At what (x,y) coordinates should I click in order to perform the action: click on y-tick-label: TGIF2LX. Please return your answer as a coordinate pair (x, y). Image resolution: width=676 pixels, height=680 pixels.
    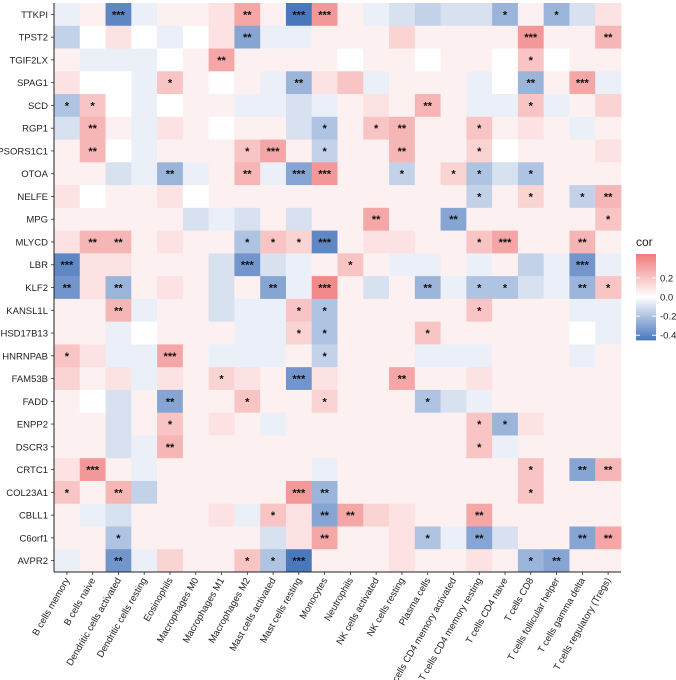
    Looking at the image, I should click on (28, 60).